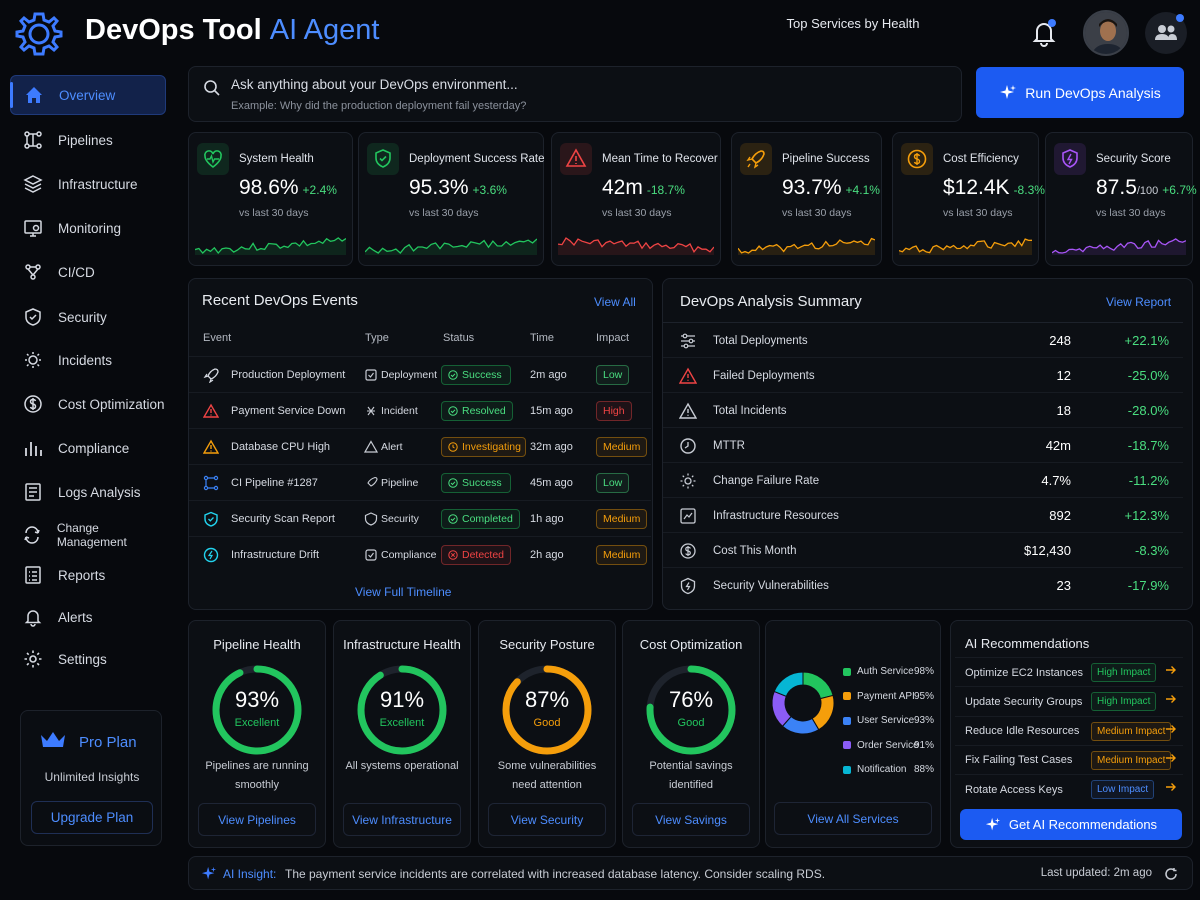  What do you see at coordinates (483, 555) in the screenshot?
I see `status-label: Detected` at bounding box center [483, 555].